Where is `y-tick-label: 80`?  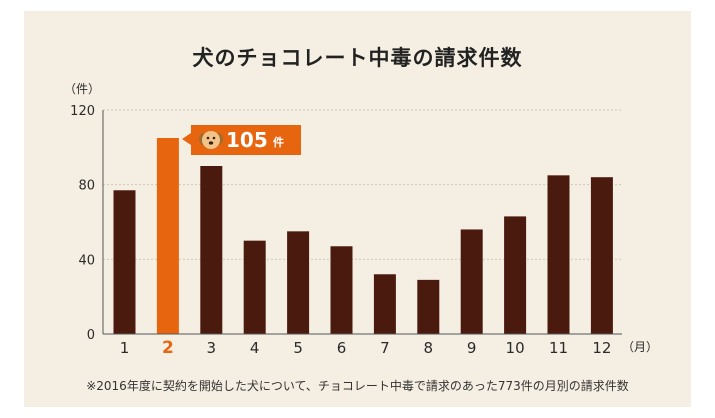
y-tick-label: 80 is located at coordinates (86, 186).